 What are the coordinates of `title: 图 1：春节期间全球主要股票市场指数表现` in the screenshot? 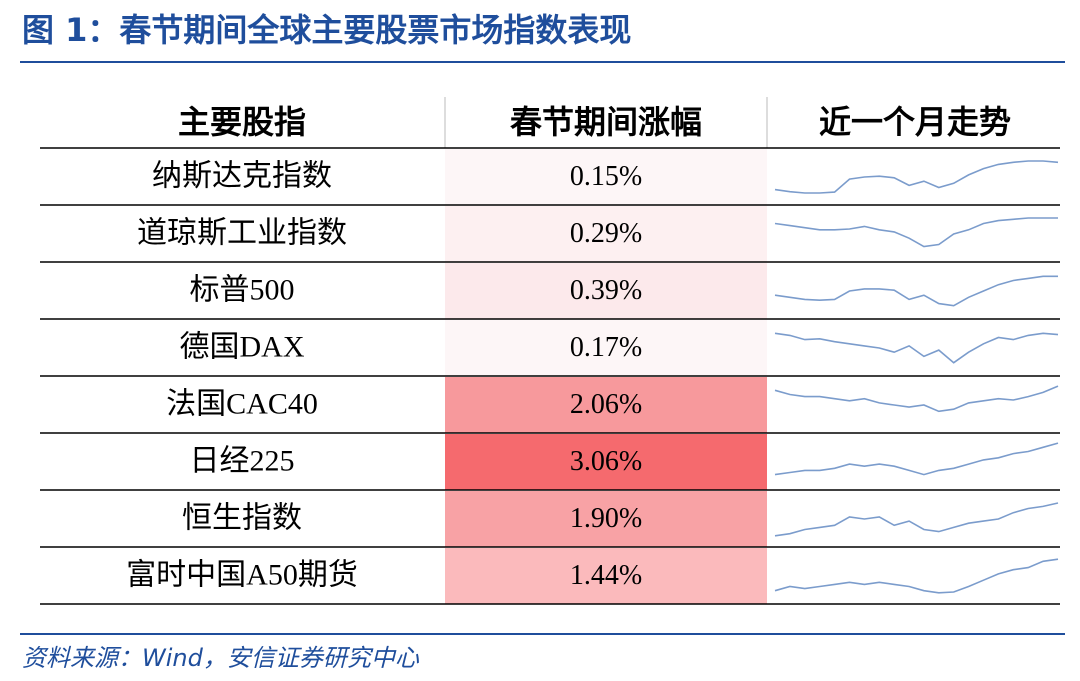 It's located at (326, 30).